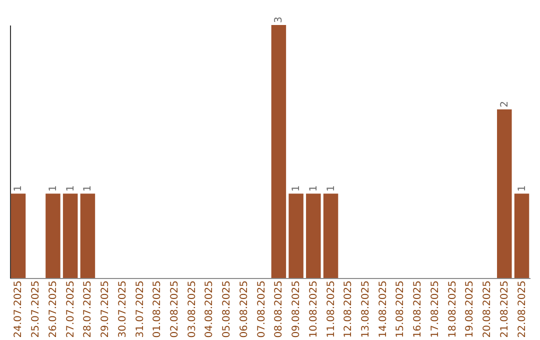 Image resolution: width=540 pixels, height=340 pixels. I want to click on x-tick-label: 08.08.2025, so click(279, 309).